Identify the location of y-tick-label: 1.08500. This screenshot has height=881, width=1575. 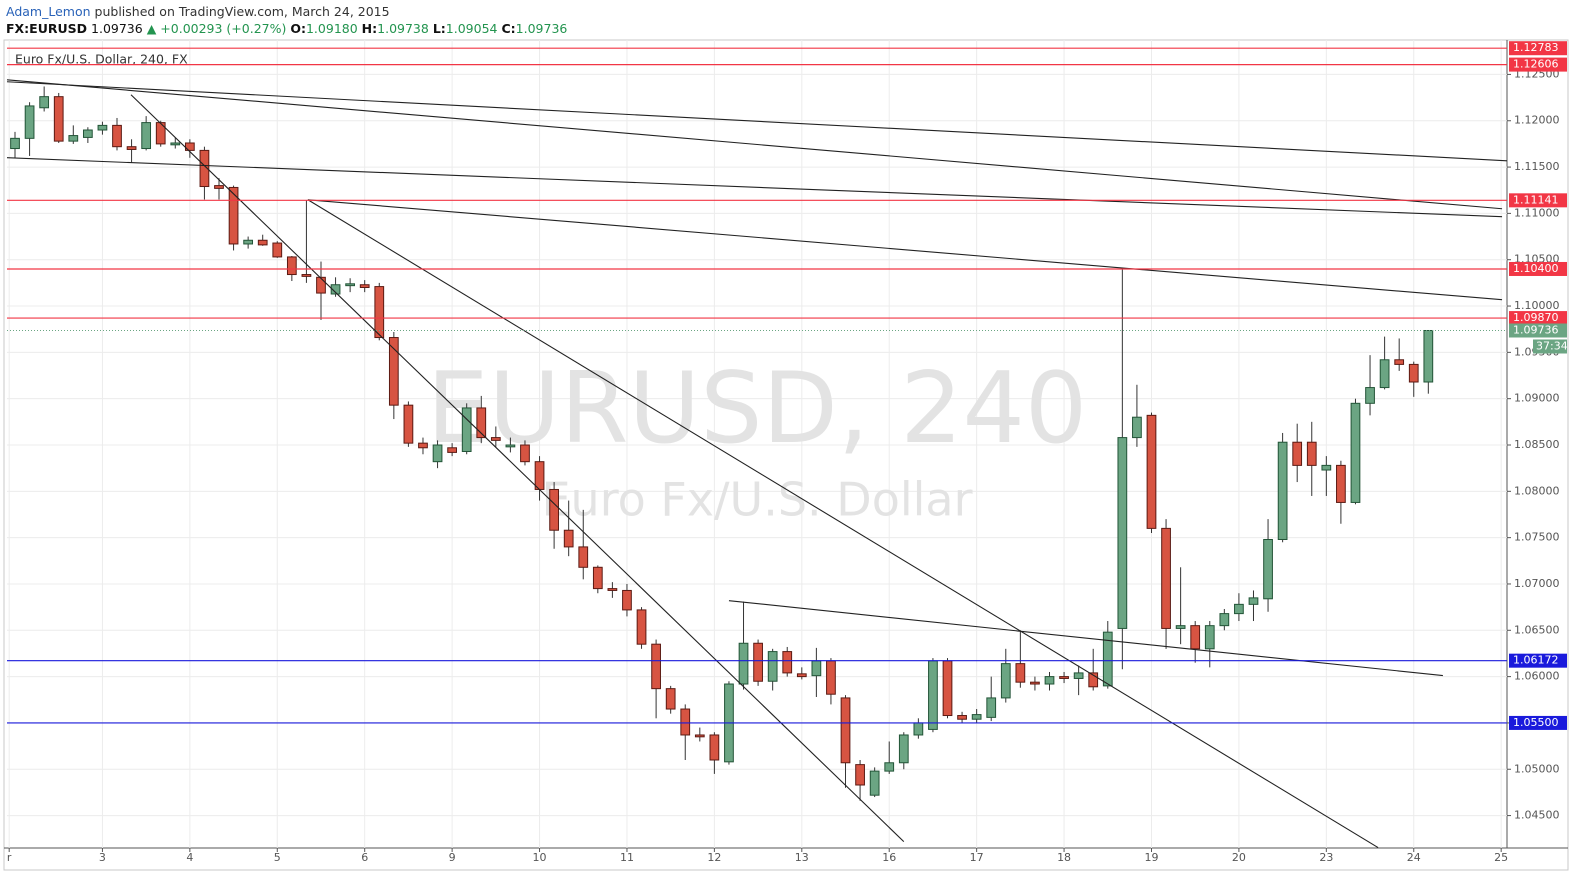
(1537, 444).